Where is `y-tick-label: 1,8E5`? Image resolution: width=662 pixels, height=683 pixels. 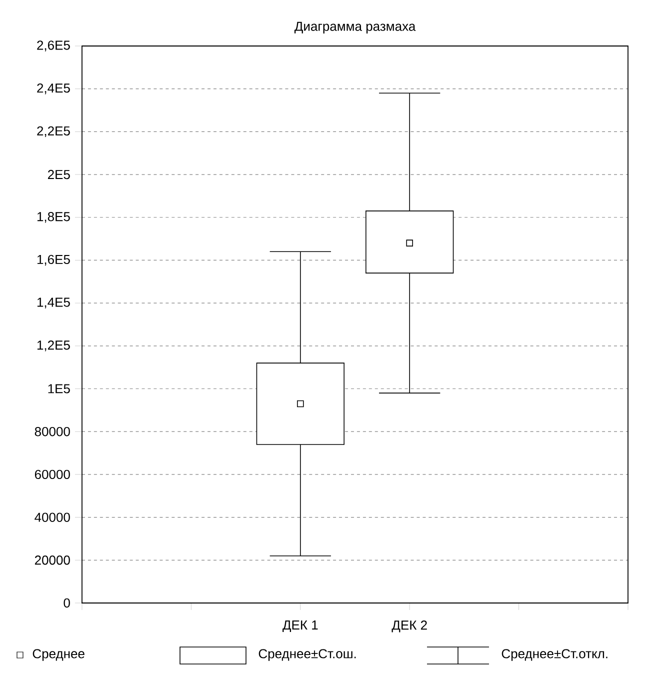
y-tick-label: 1,8E5 is located at coordinates (53, 217).